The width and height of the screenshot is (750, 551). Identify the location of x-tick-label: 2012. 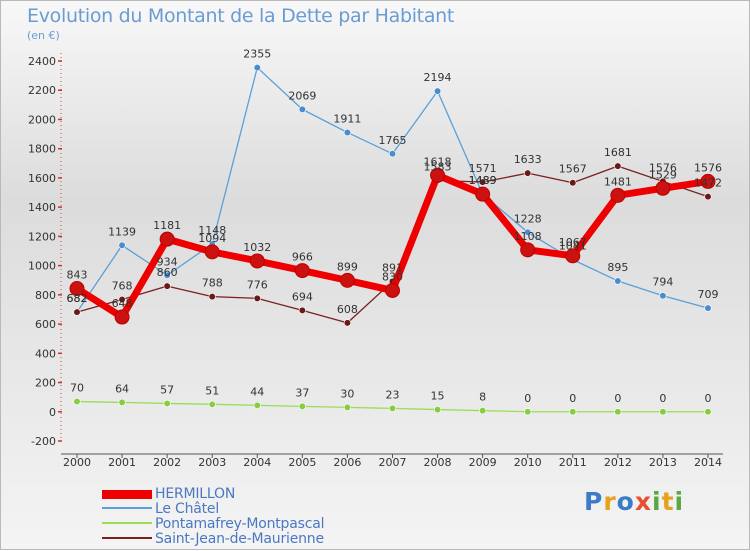
(618, 462).